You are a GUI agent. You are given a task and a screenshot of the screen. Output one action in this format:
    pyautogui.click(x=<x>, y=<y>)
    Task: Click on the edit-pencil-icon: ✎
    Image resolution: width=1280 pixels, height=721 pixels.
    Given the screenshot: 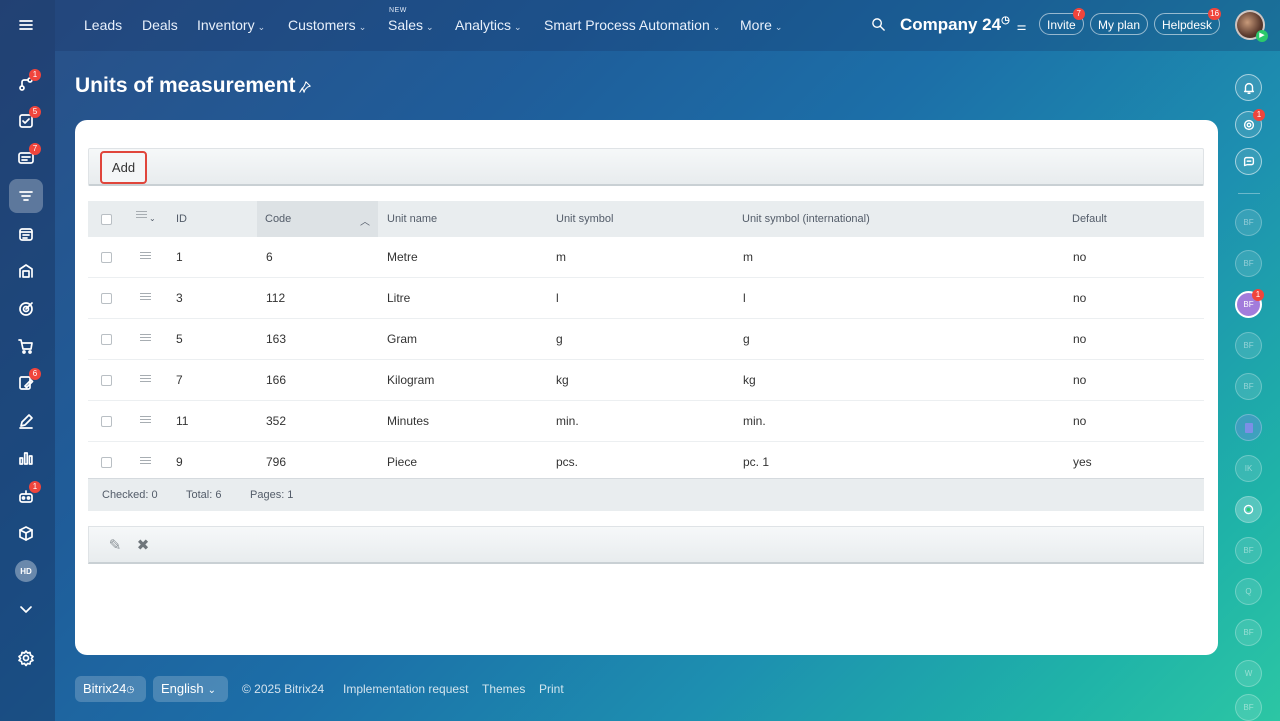 What is the action you would take?
    pyautogui.click(x=115, y=545)
    